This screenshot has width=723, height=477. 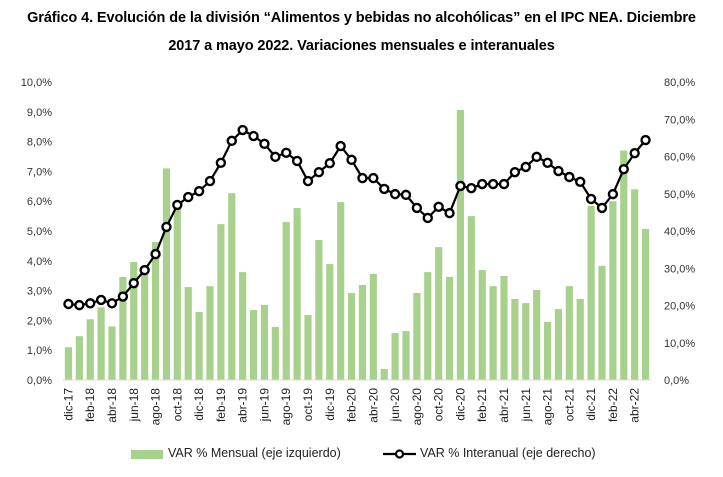 What do you see at coordinates (679, 83) in the screenshot?
I see `y-right-tick-label: 80,0%` at bounding box center [679, 83].